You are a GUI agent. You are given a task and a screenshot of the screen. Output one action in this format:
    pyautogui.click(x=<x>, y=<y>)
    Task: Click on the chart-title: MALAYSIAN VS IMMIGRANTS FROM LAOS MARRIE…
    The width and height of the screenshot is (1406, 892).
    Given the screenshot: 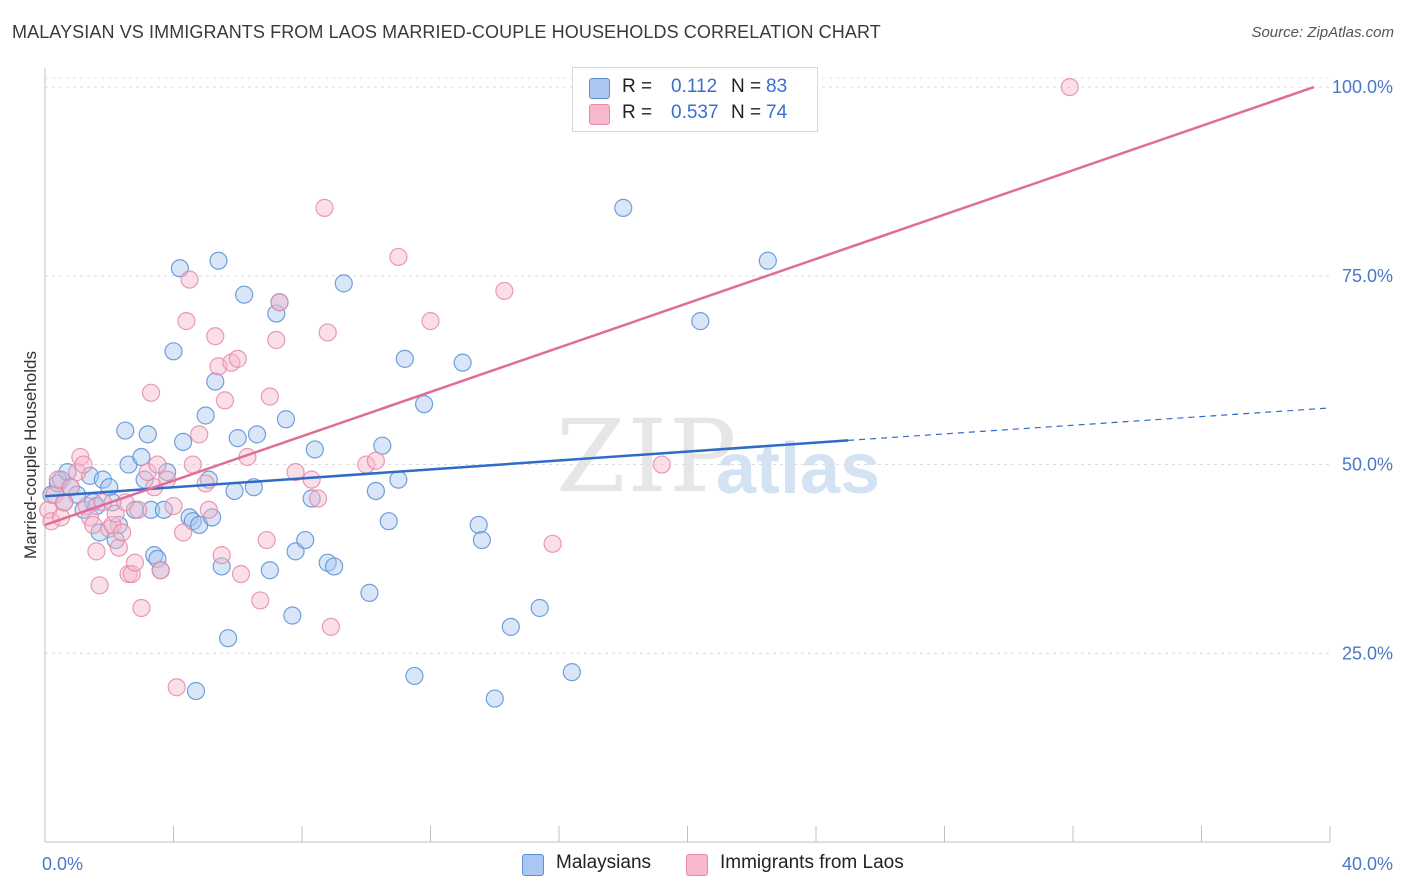 What is the action you would take?
    pyautogui.click(x=446, y=32)
    